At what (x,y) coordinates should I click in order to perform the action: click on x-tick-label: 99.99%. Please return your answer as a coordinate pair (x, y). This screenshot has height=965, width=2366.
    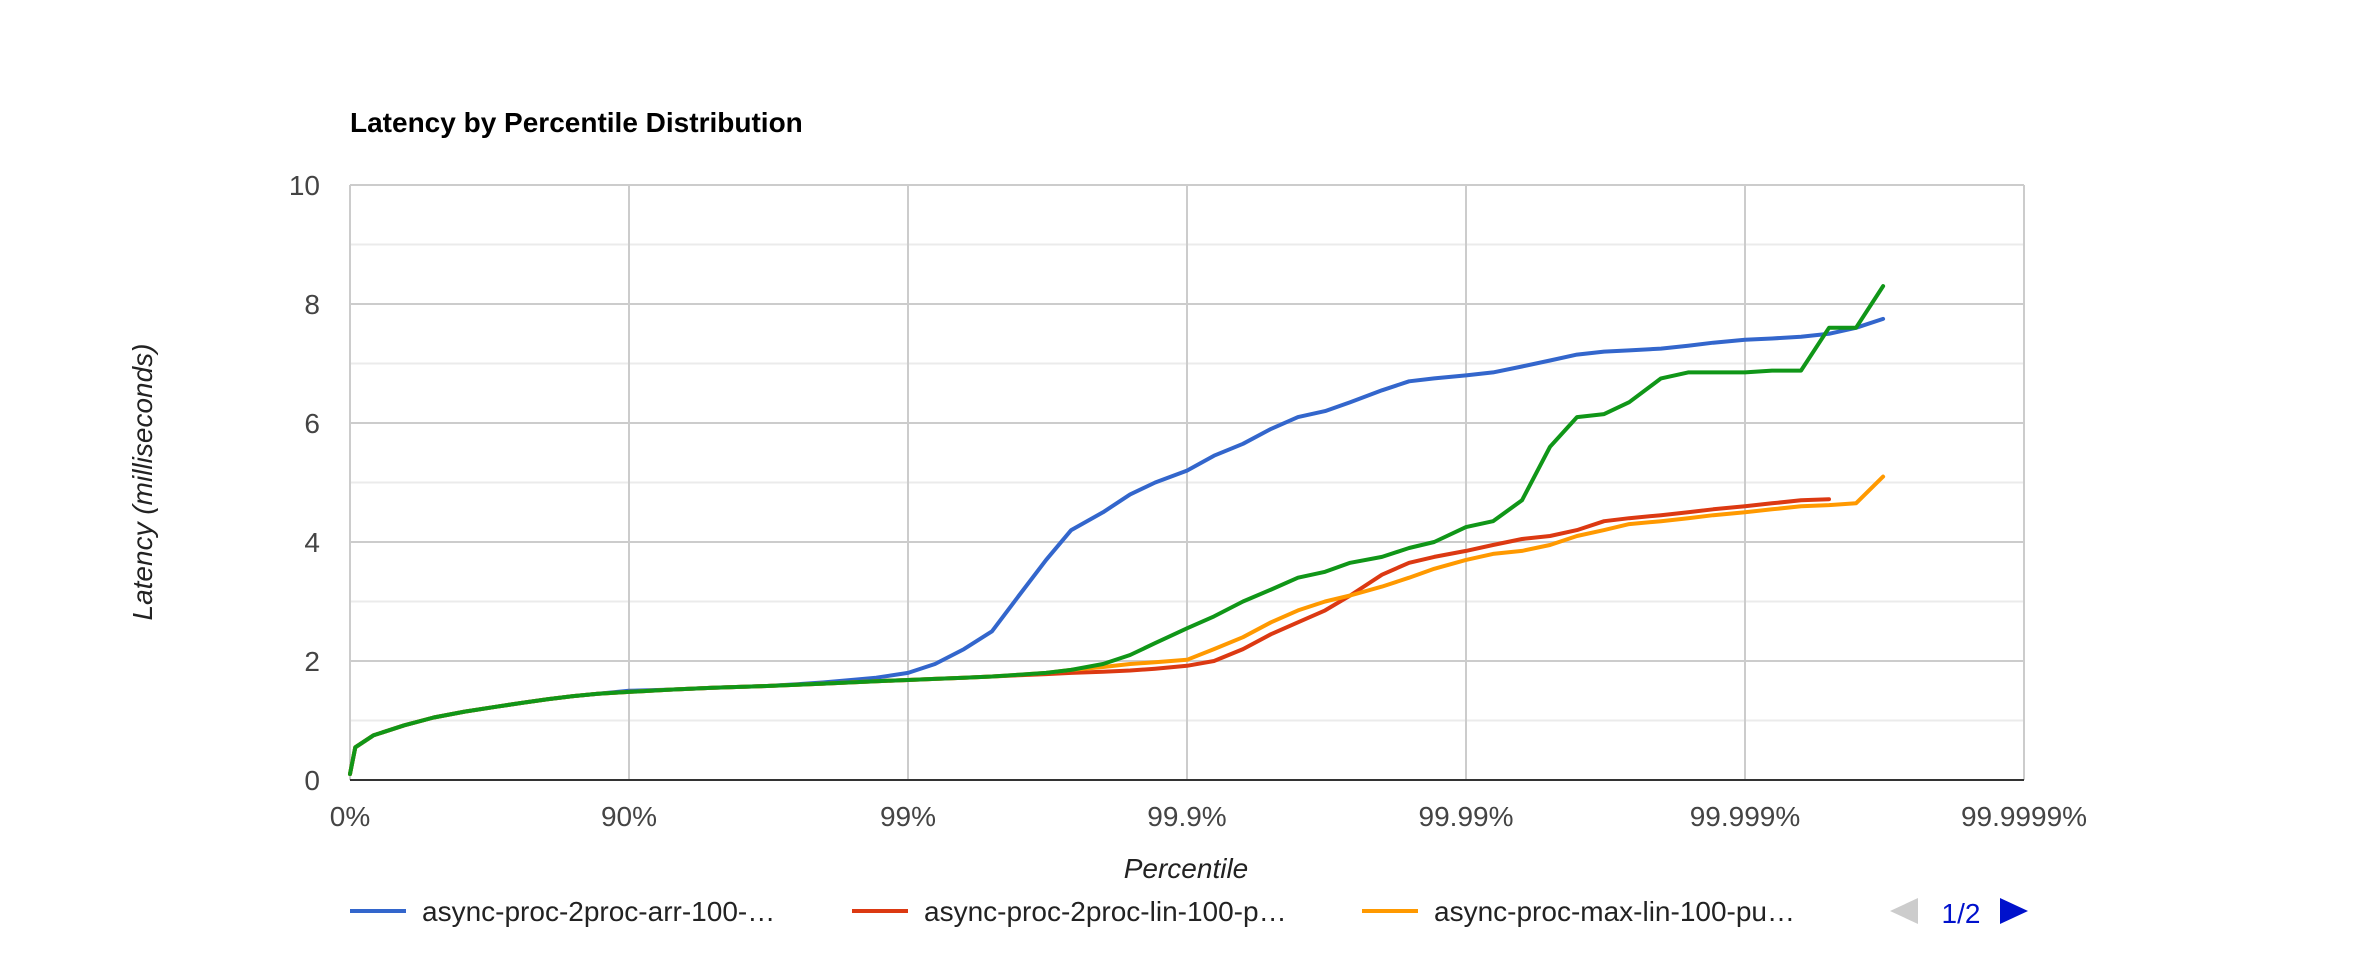
    Looking at the image, I should click on (1466, 816).